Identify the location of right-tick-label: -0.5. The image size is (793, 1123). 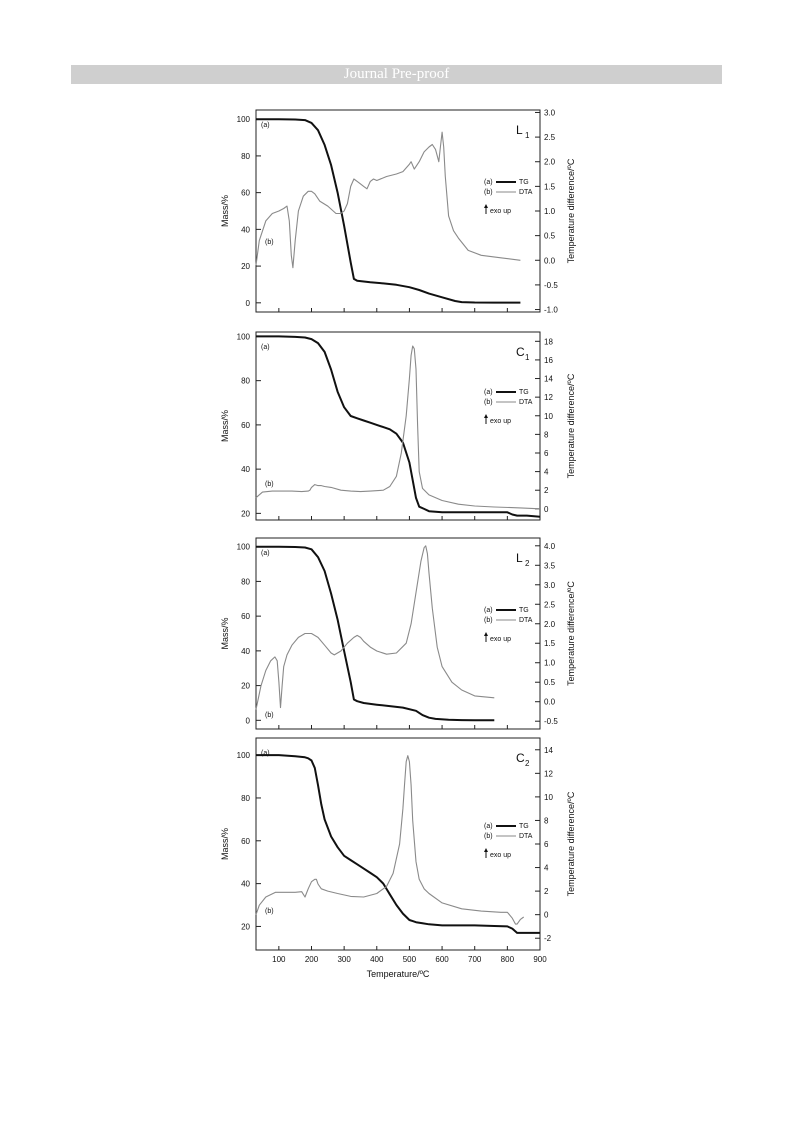
(551, 721).